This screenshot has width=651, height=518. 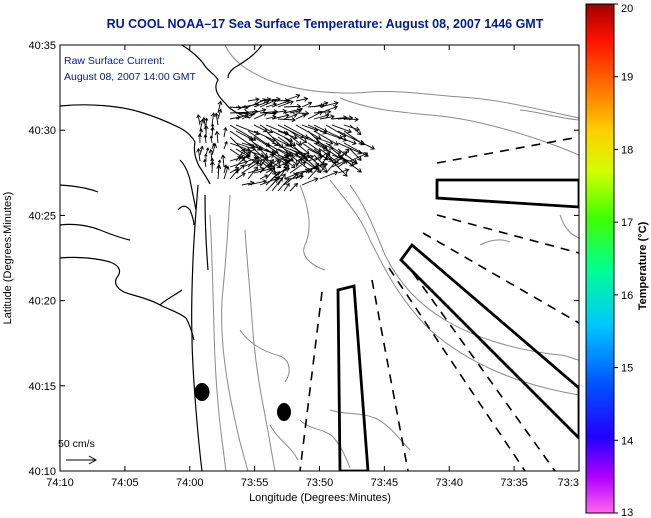 What do you see at coordinates (42, 131) in the screenshot?
I see `y-tick-label: 40:30` at bounding box center [42, 131].